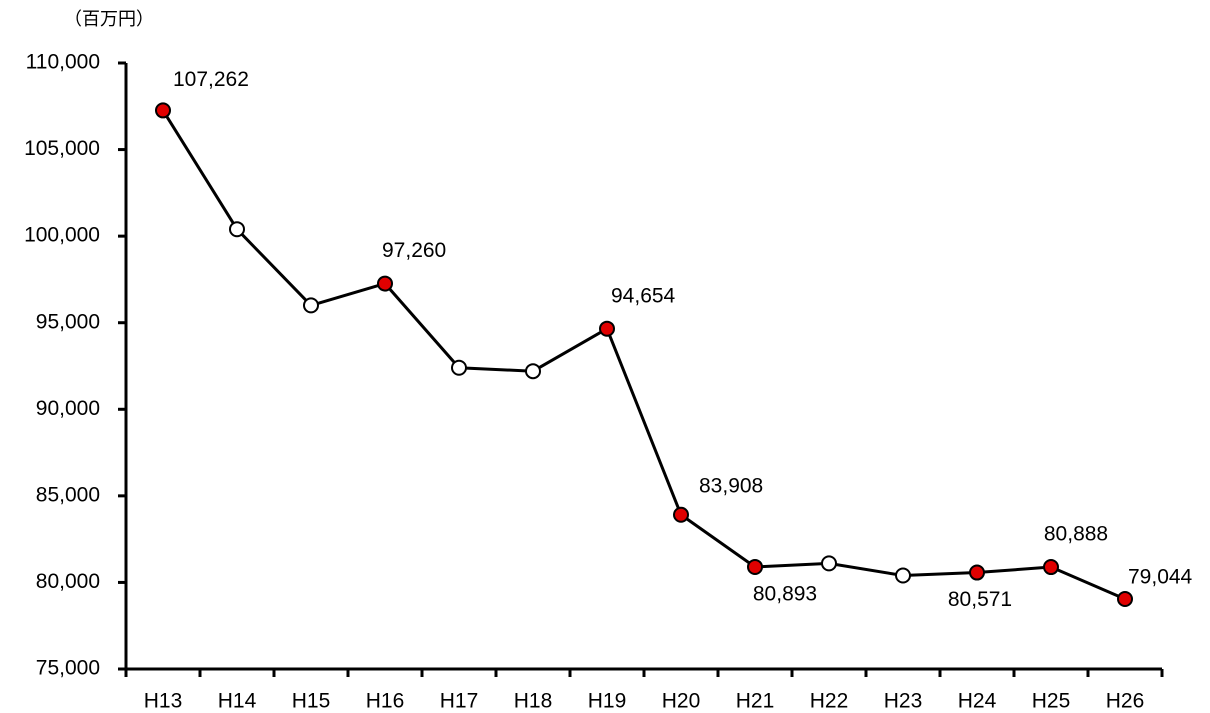 This screenshot has width=1210, height=713. What do you see at coordinates (785, 594) in the screenshot?
I see `data-label: 80,893` at bounding box center [785, 594].